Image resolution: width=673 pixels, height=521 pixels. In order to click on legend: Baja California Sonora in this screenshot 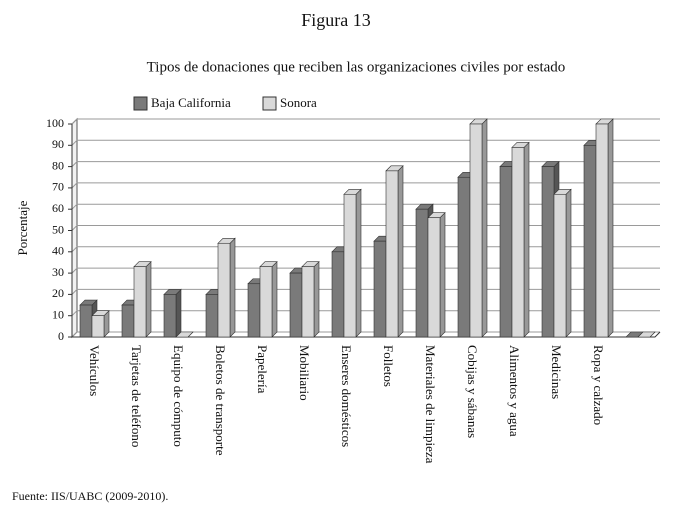, I will do `click(225, 103)`.